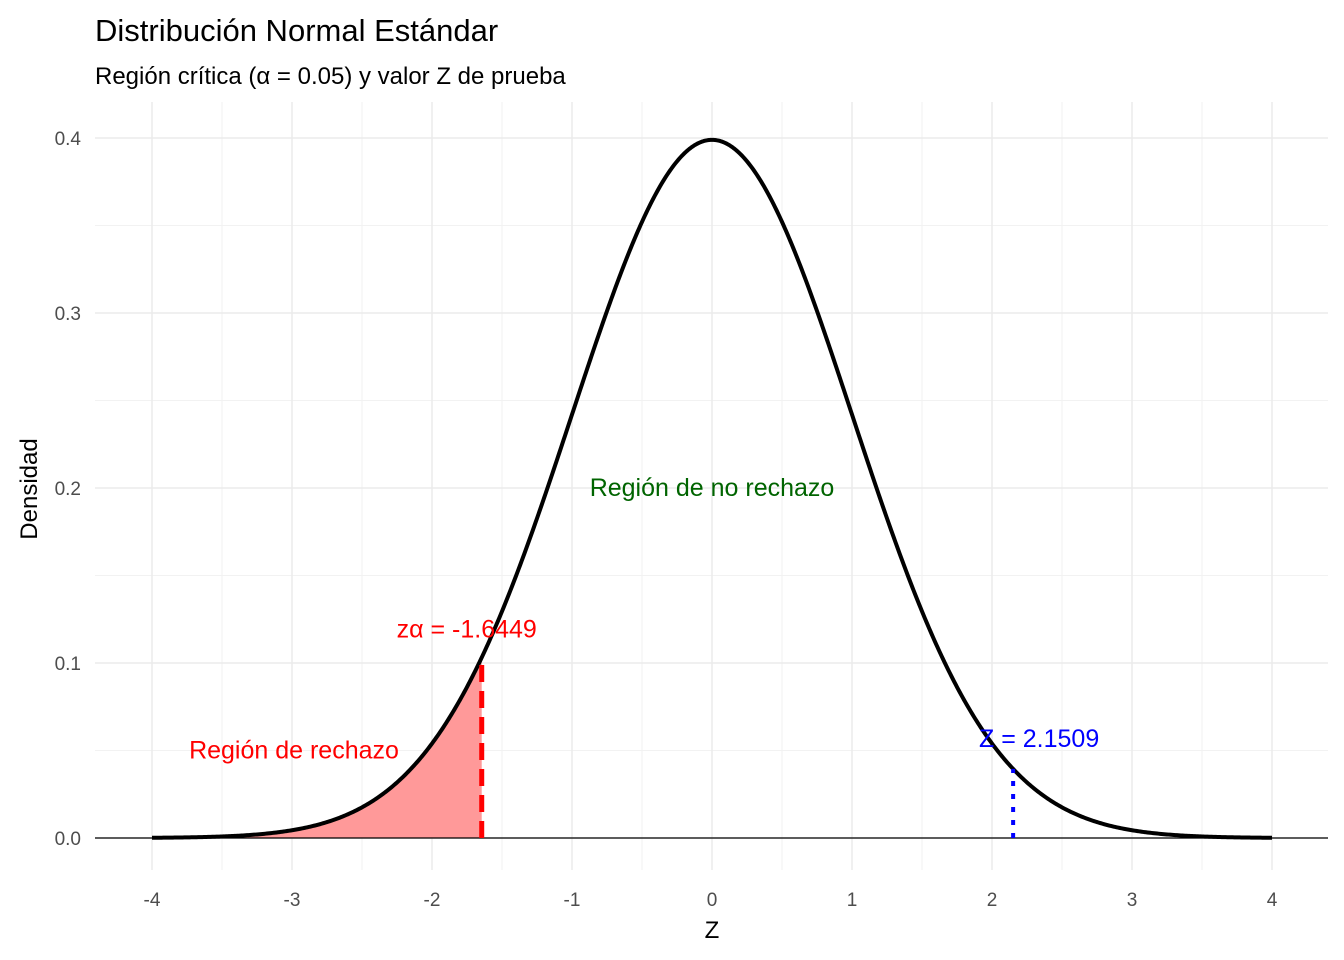 The height and width of the screenshot is (960, 1344). I want to click on x-tick-label: 3, so click(1132, 900).